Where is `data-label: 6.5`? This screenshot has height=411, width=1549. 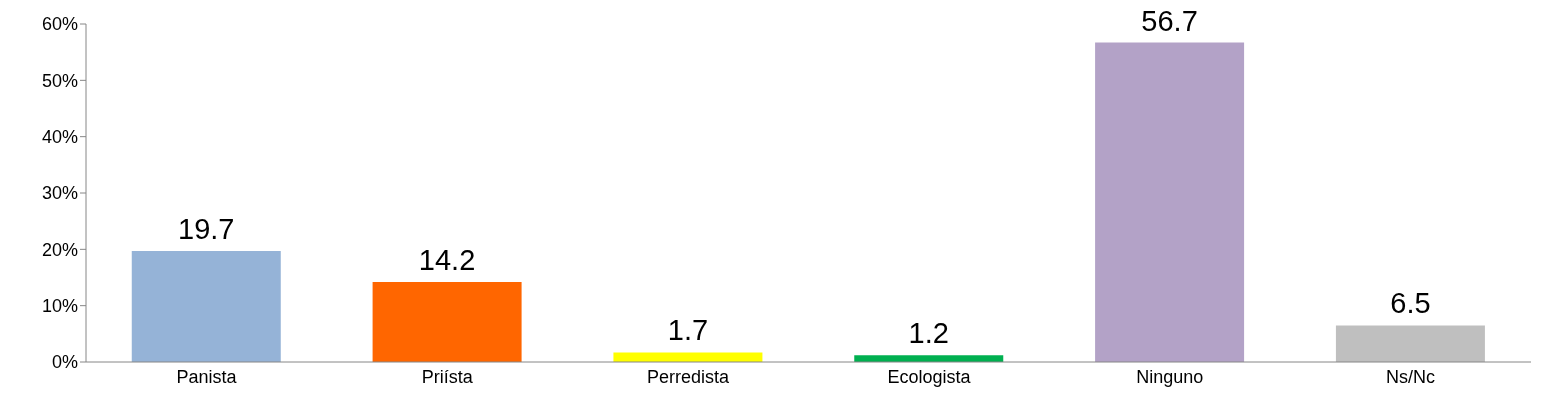
data-label: 6.5 is located at coordinates (1410, 303).